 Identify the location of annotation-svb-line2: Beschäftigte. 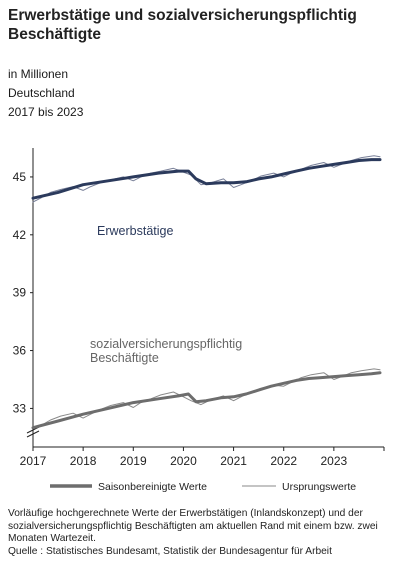
(124, 358).